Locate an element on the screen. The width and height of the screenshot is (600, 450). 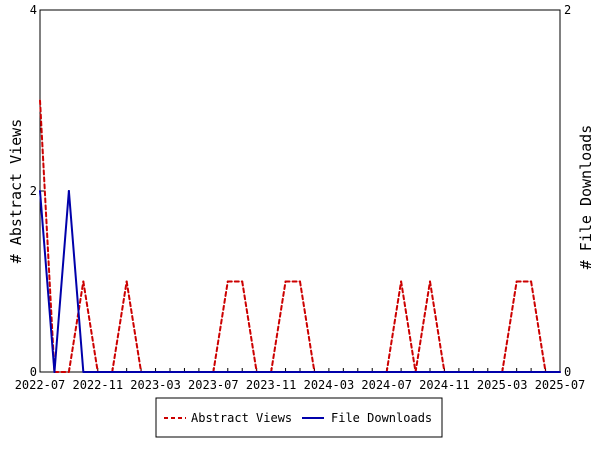
left-y-tick-label: 4 is located at coordinates (33, 10).